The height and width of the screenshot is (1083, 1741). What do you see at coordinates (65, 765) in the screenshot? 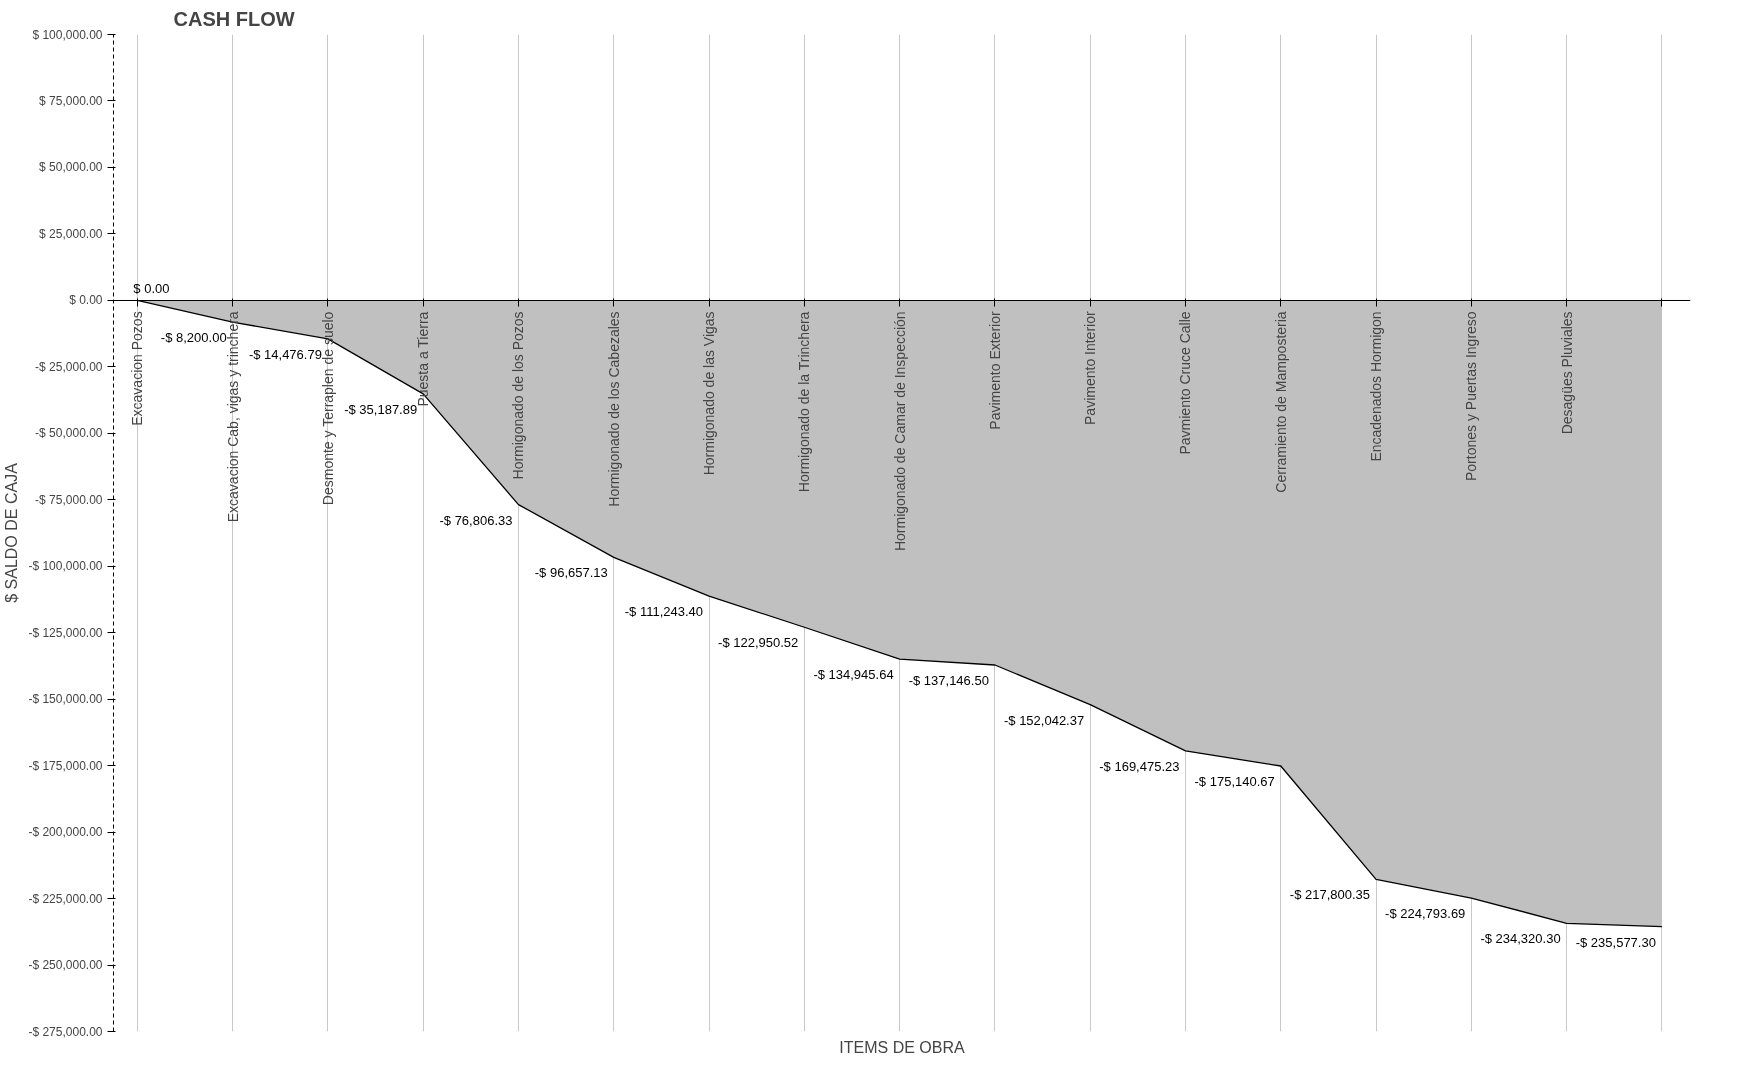
I see `y-tick-label: -$ 175,000.00` at bounding box center [65, 765].